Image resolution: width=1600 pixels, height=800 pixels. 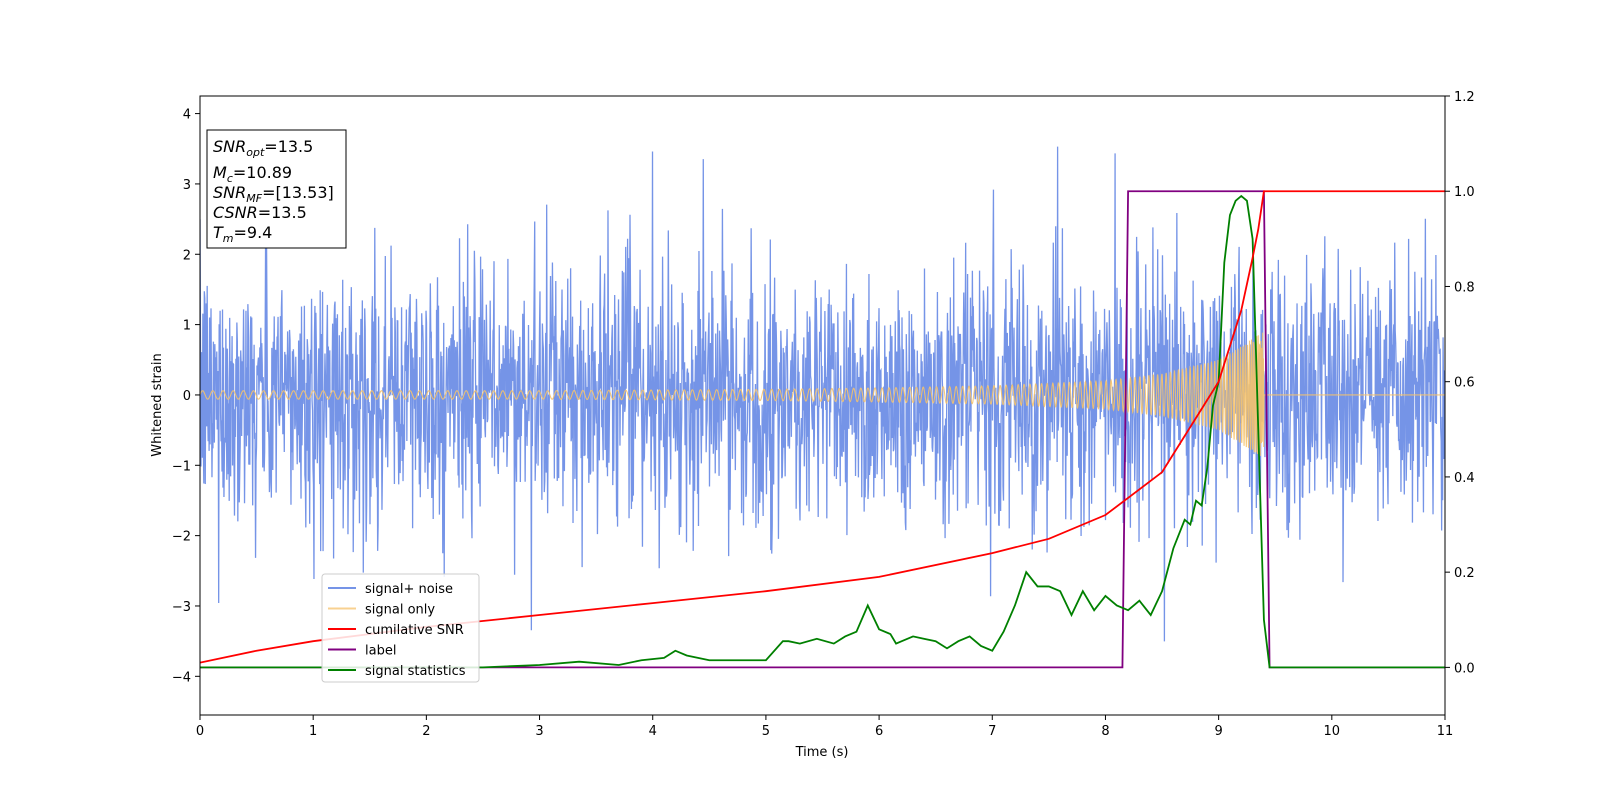 I want to click on x-tick-label: 7, so click(x=992, y=731).